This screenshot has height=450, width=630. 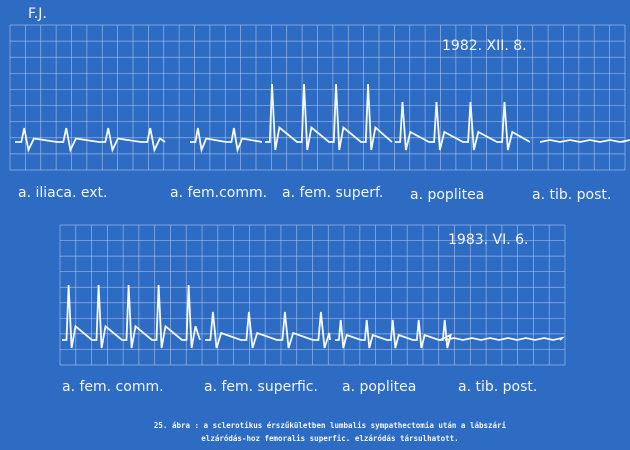 What do you see at coordinates (313, 316) in the screenshot?
I see `waveform` at bounding box center [313, 316].